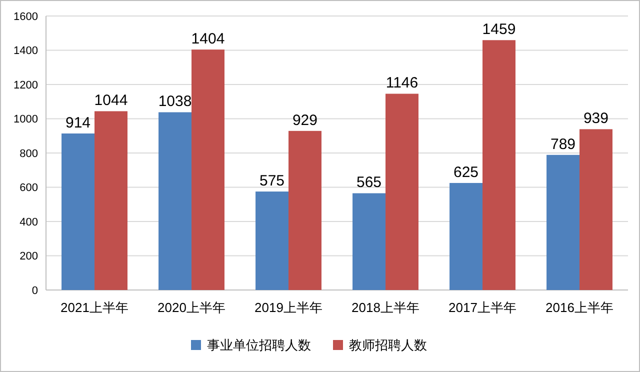 This screenshot has height=372, width=640. What do you see at coordinates (175, 101) in the screenshot?
I see `data-label: 1038` at bounding box center [175, 101].